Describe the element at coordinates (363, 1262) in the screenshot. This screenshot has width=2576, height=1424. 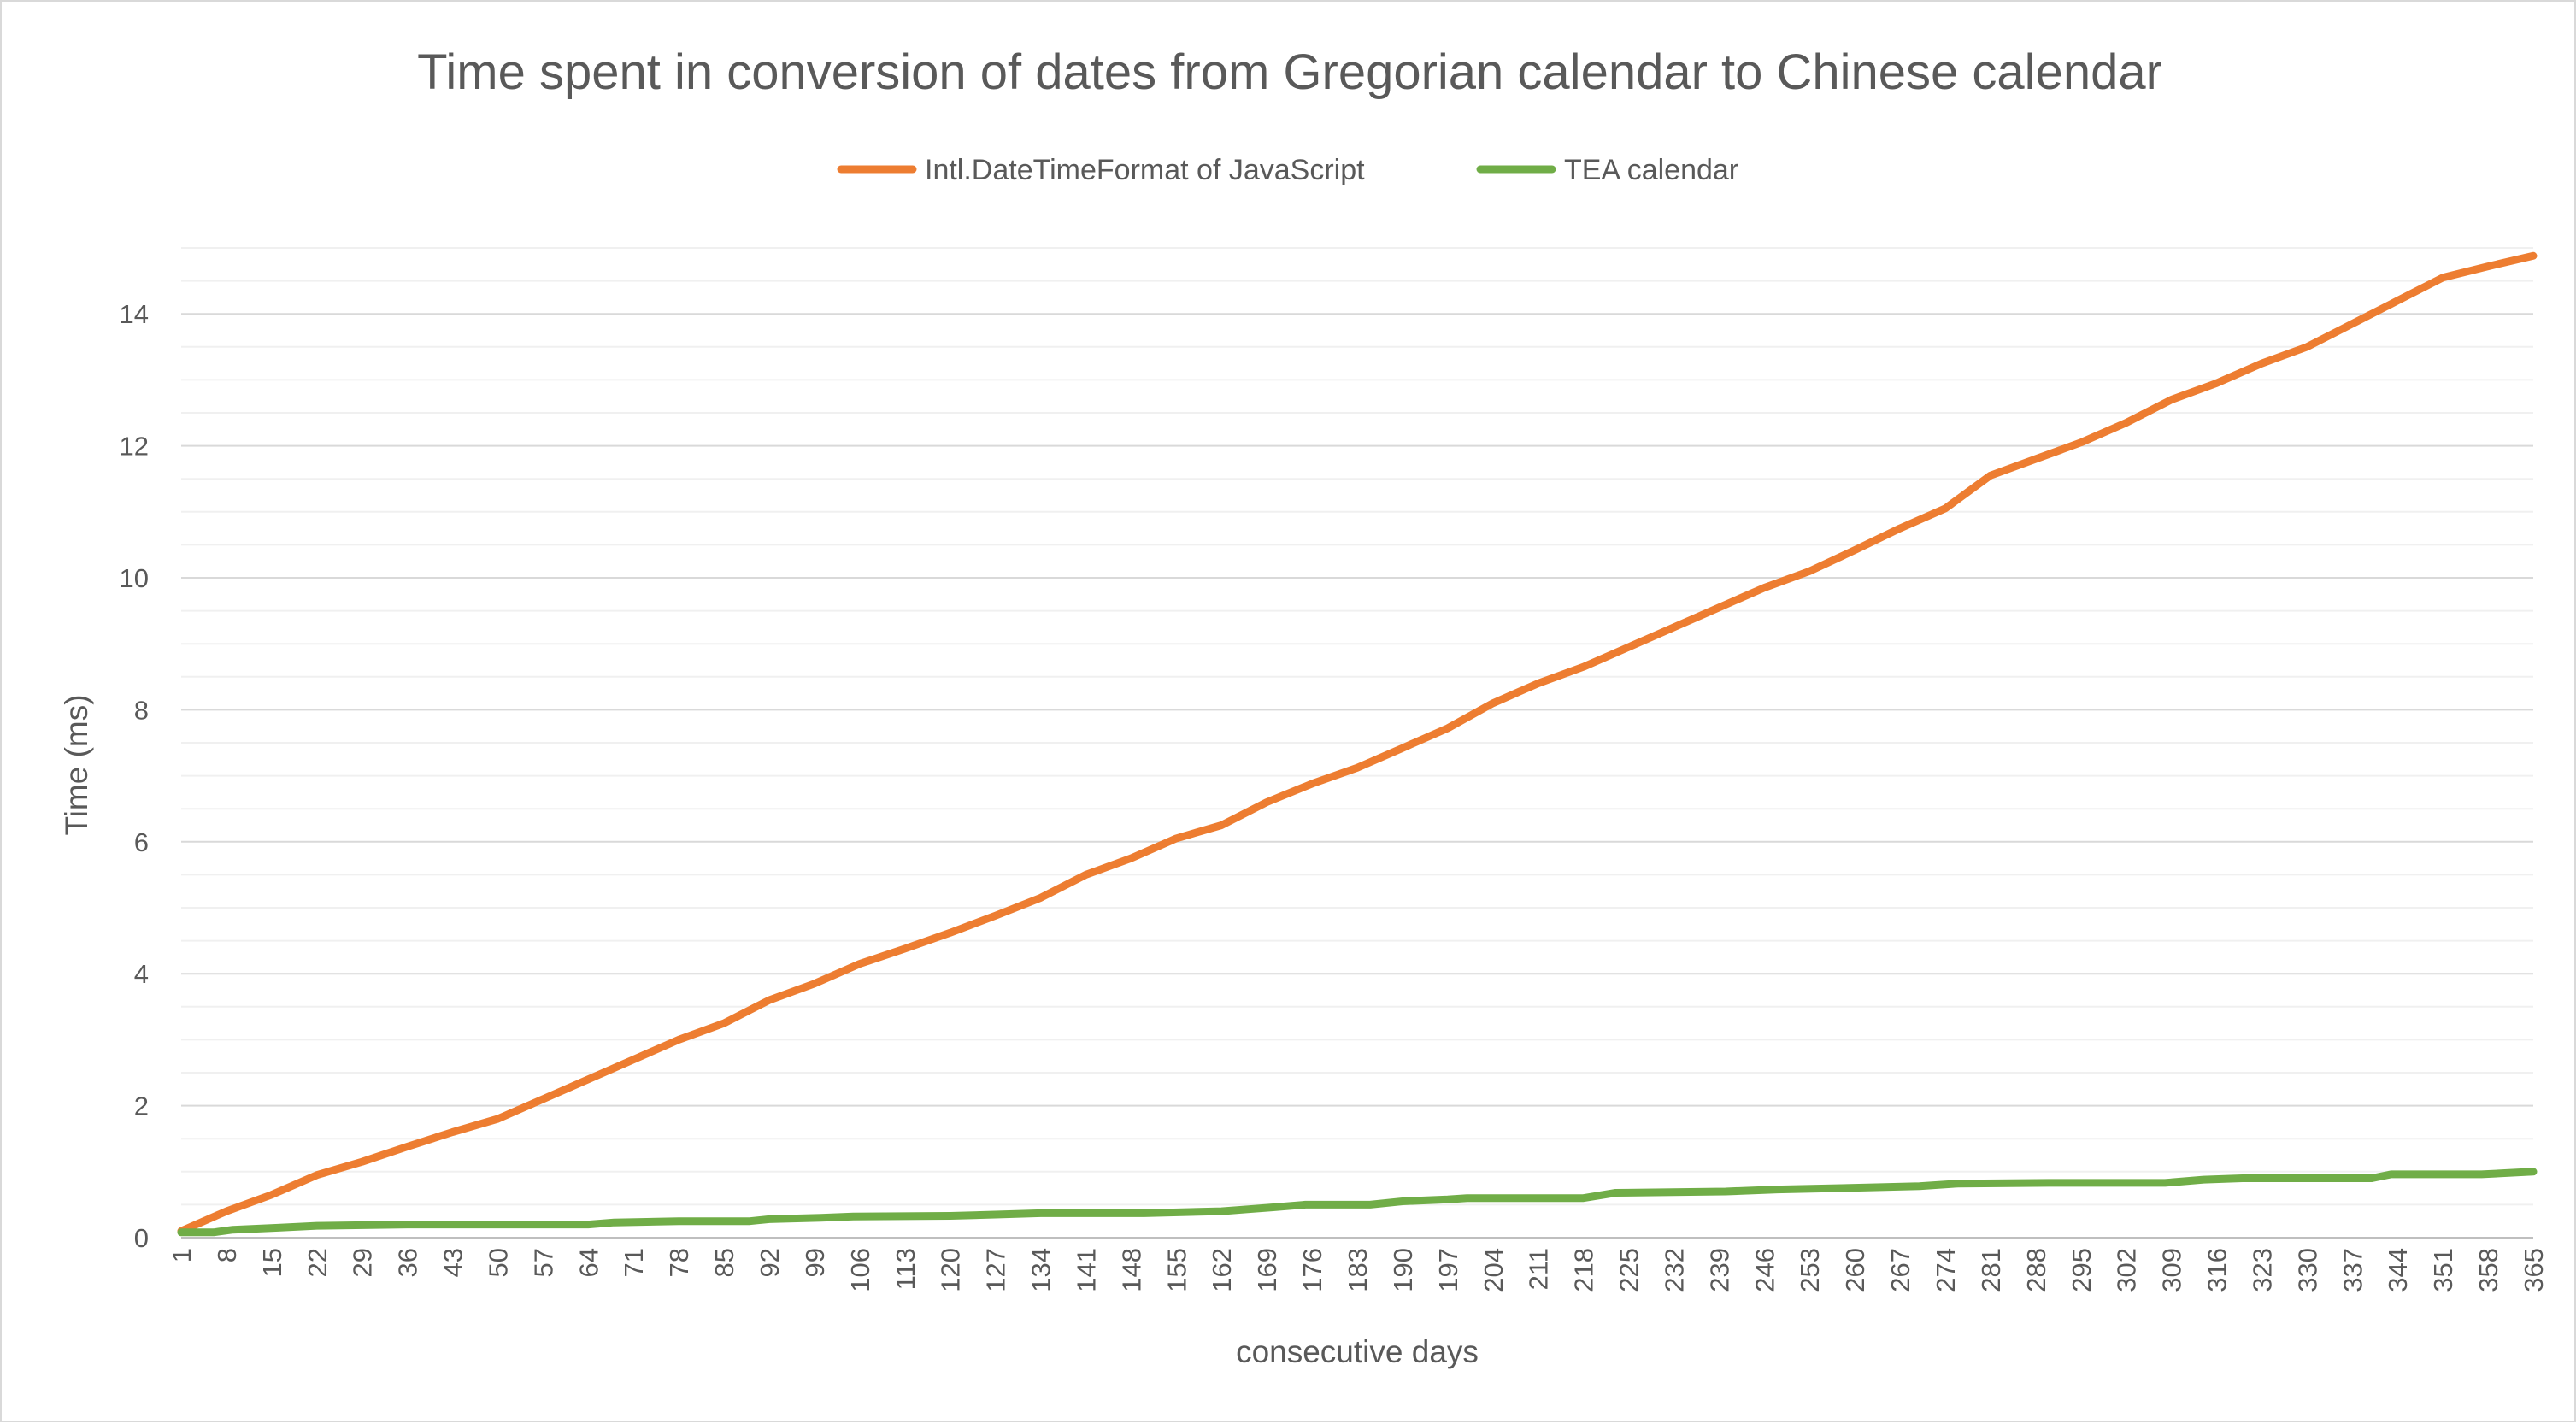
I see `x-tick-label: 29` at that location.